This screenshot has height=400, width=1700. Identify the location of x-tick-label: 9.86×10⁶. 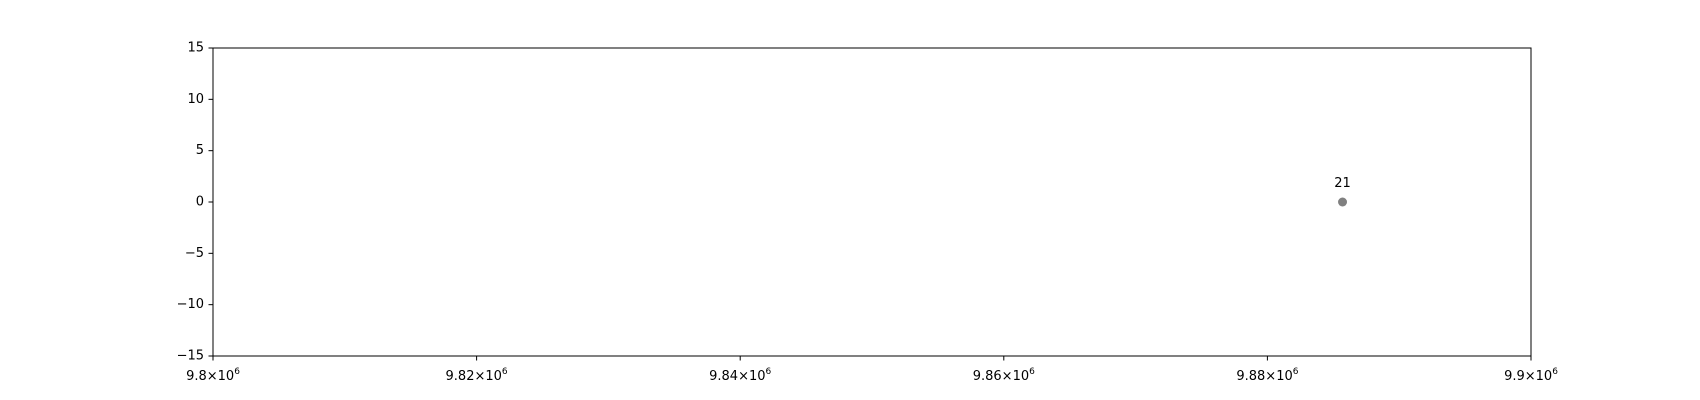
(1004, 375).